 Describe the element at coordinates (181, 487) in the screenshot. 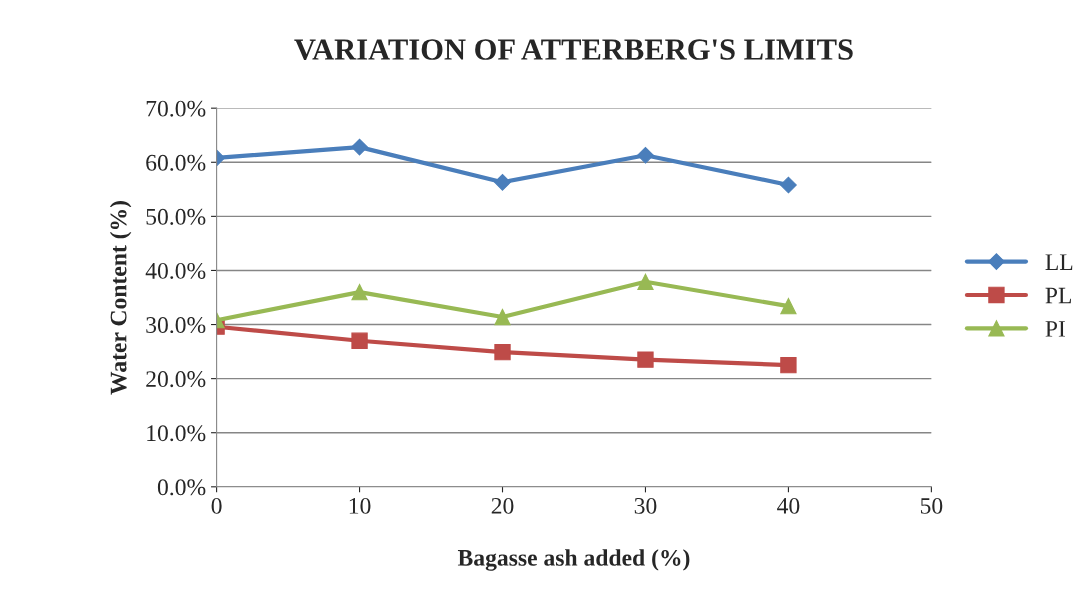

I see `y-tick-label: 0.0%` at that location.